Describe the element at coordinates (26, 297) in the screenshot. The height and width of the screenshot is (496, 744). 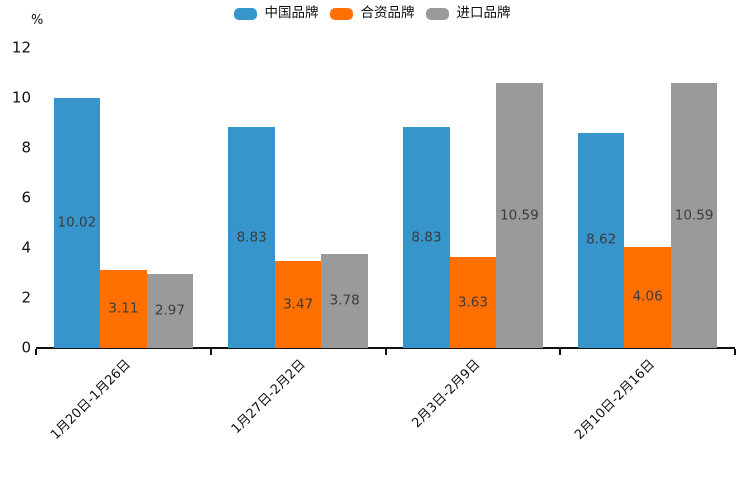
I see `y-axis-tick-label: 2` at that location.